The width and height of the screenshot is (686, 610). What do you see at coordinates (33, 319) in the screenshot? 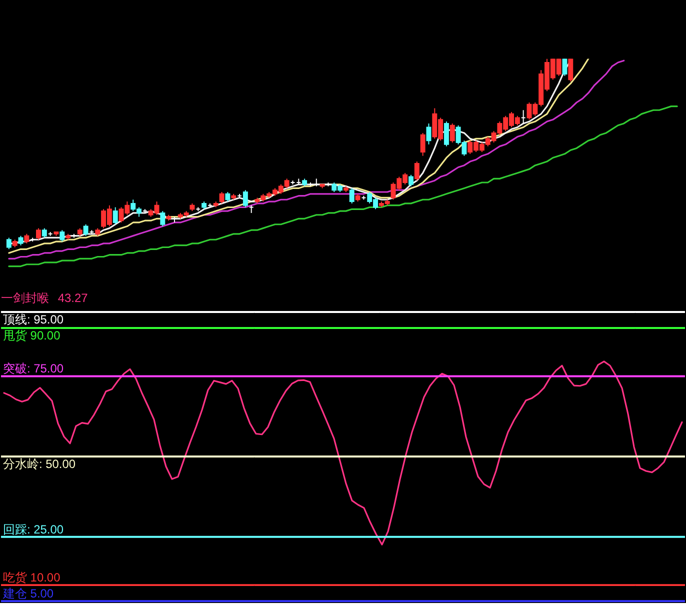
I see `ref-line-label: 顶线: 95.00` at bounding box center [33, 319].